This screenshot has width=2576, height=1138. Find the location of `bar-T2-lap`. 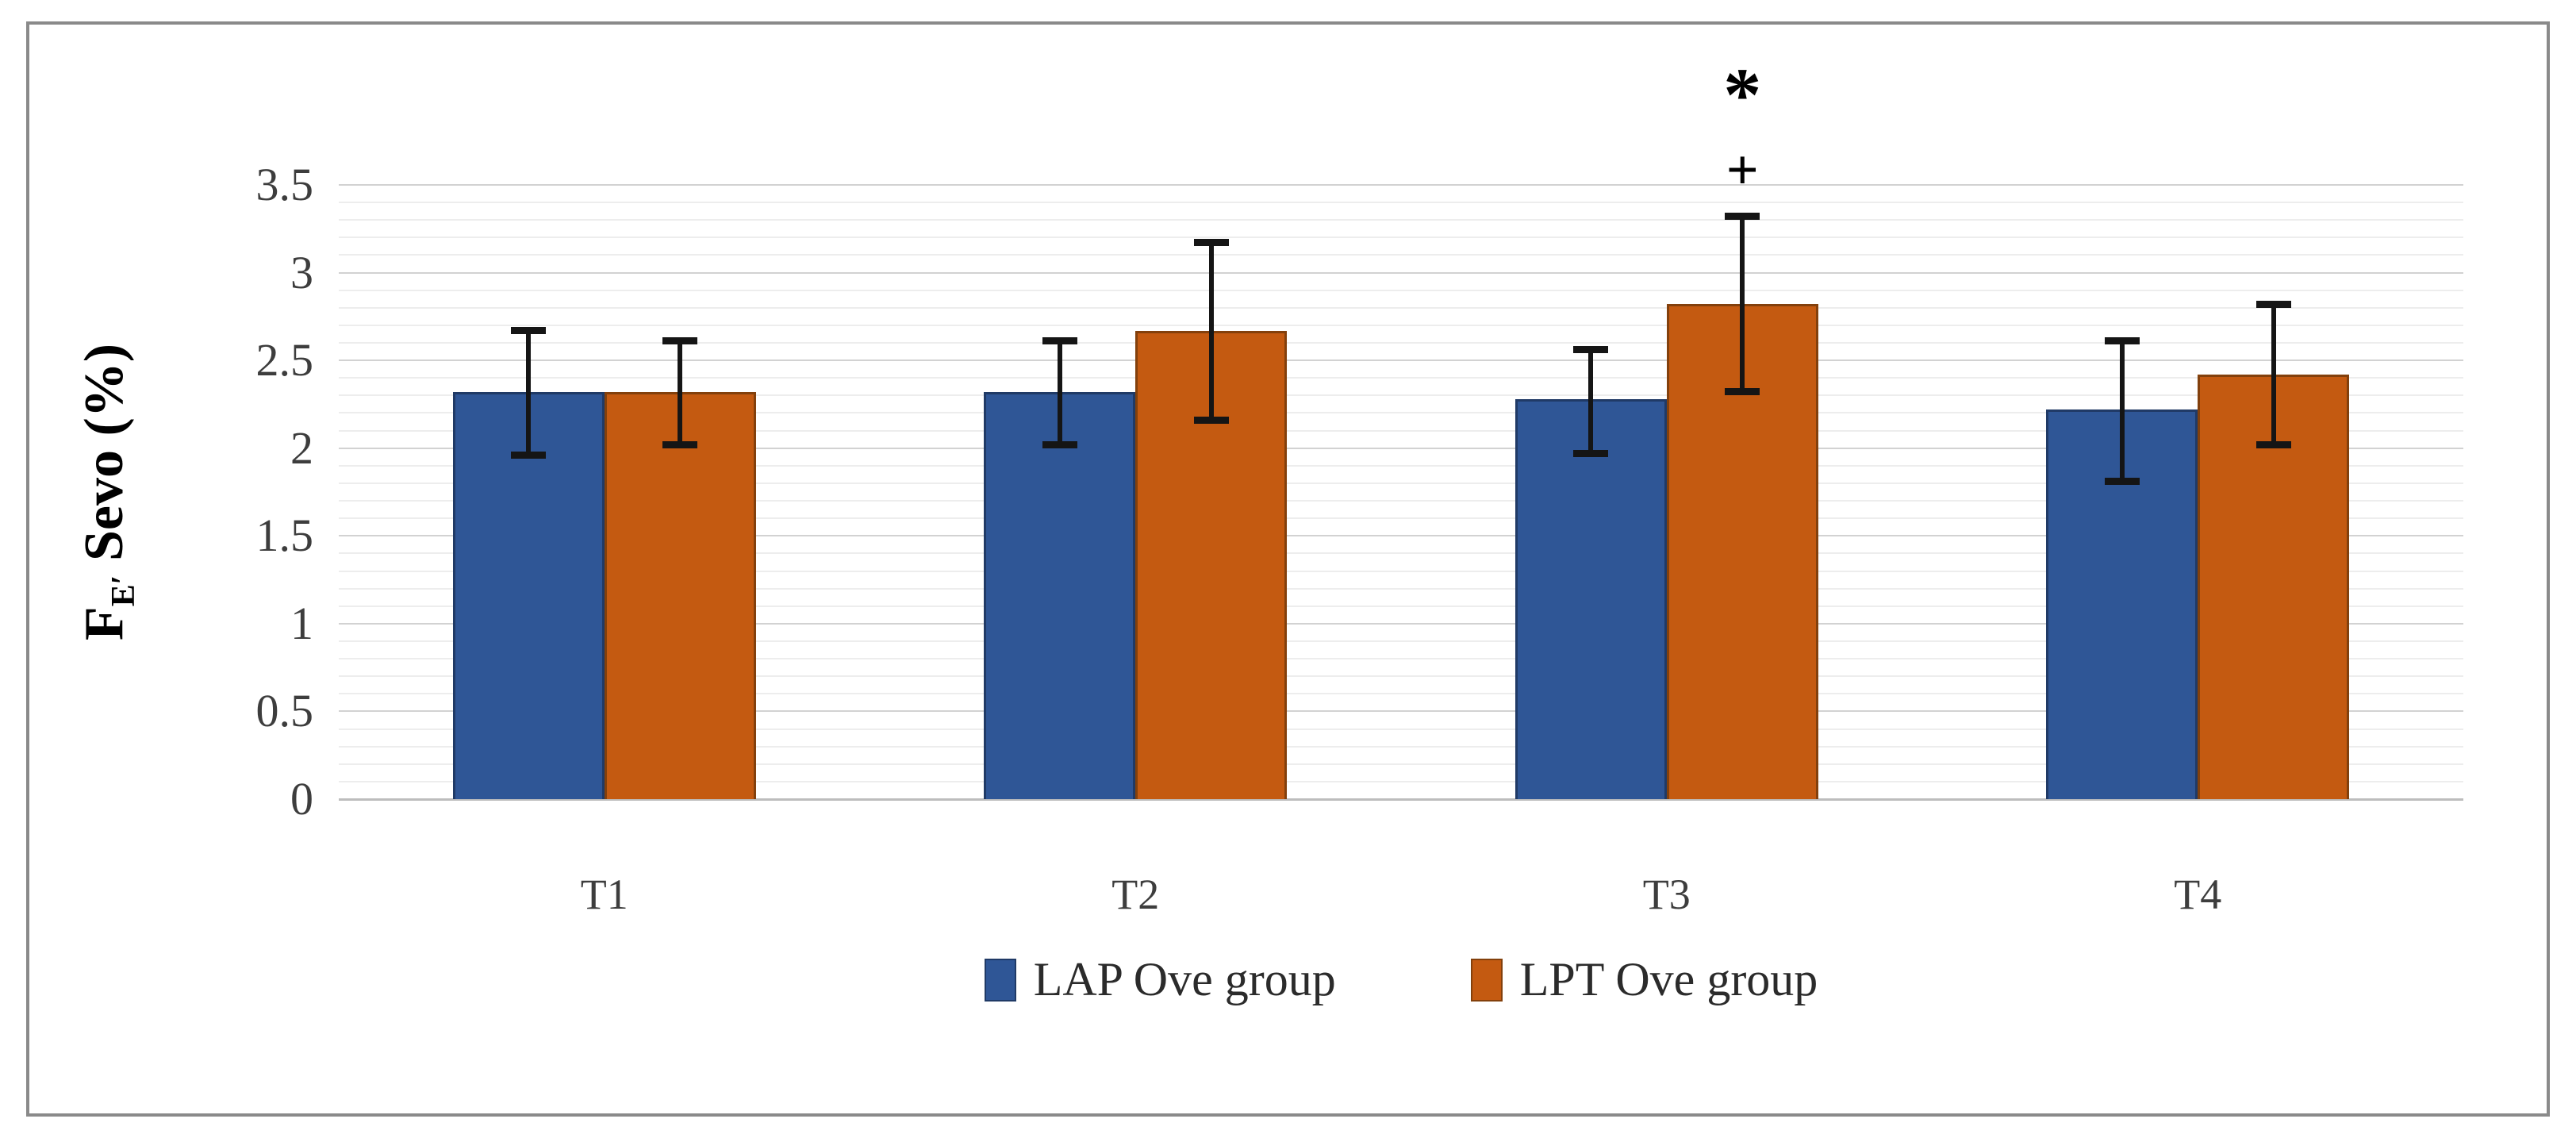

bar-T2-lap is located at coordinates (1060, 595).